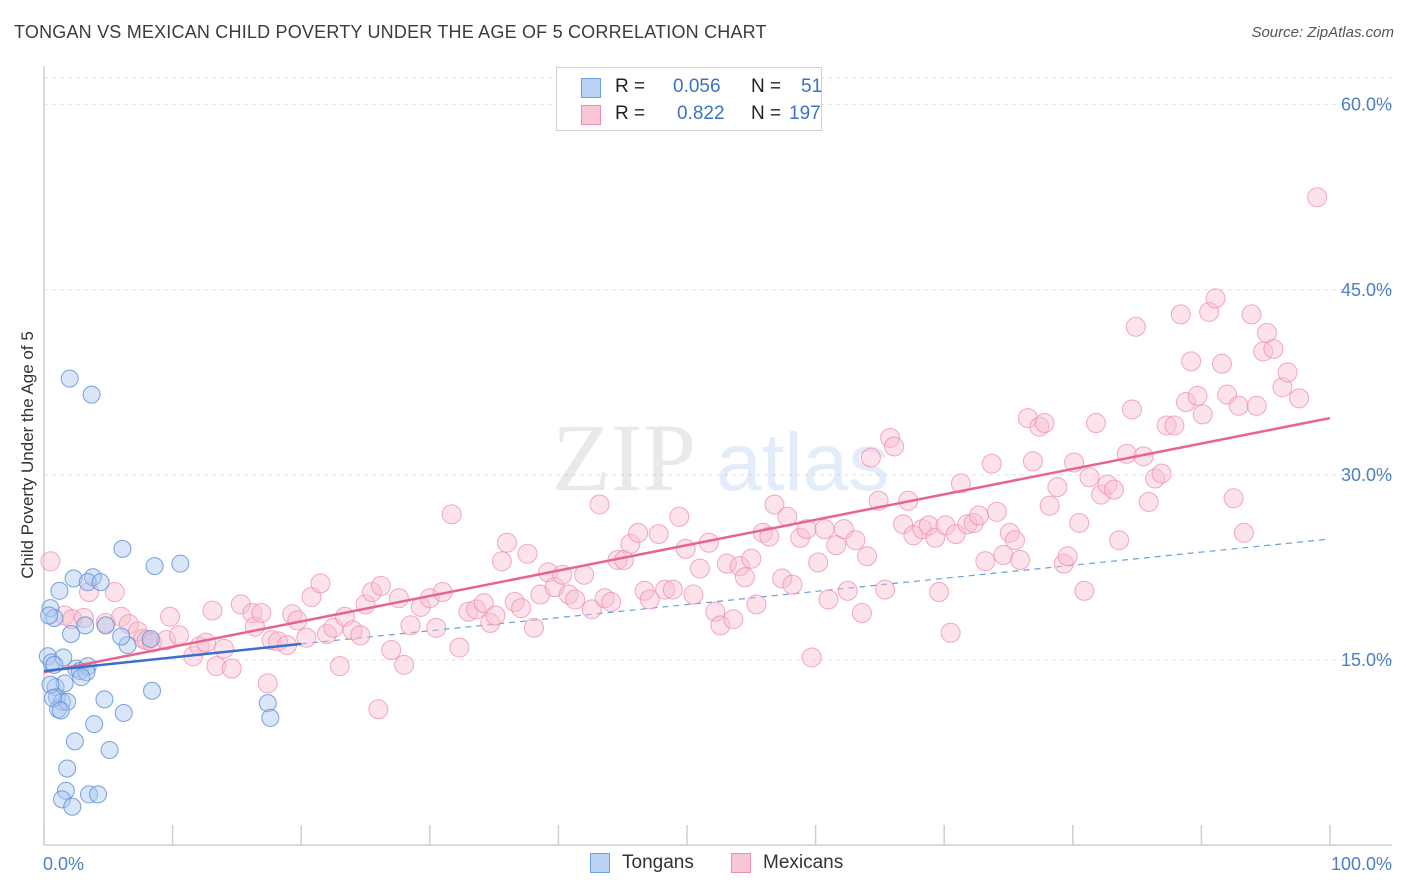 The height and width of the screenshot is (892, 1406). Describe the element at coordinates (159, 592) in the screenshot. I see `tongans-points` at that location.